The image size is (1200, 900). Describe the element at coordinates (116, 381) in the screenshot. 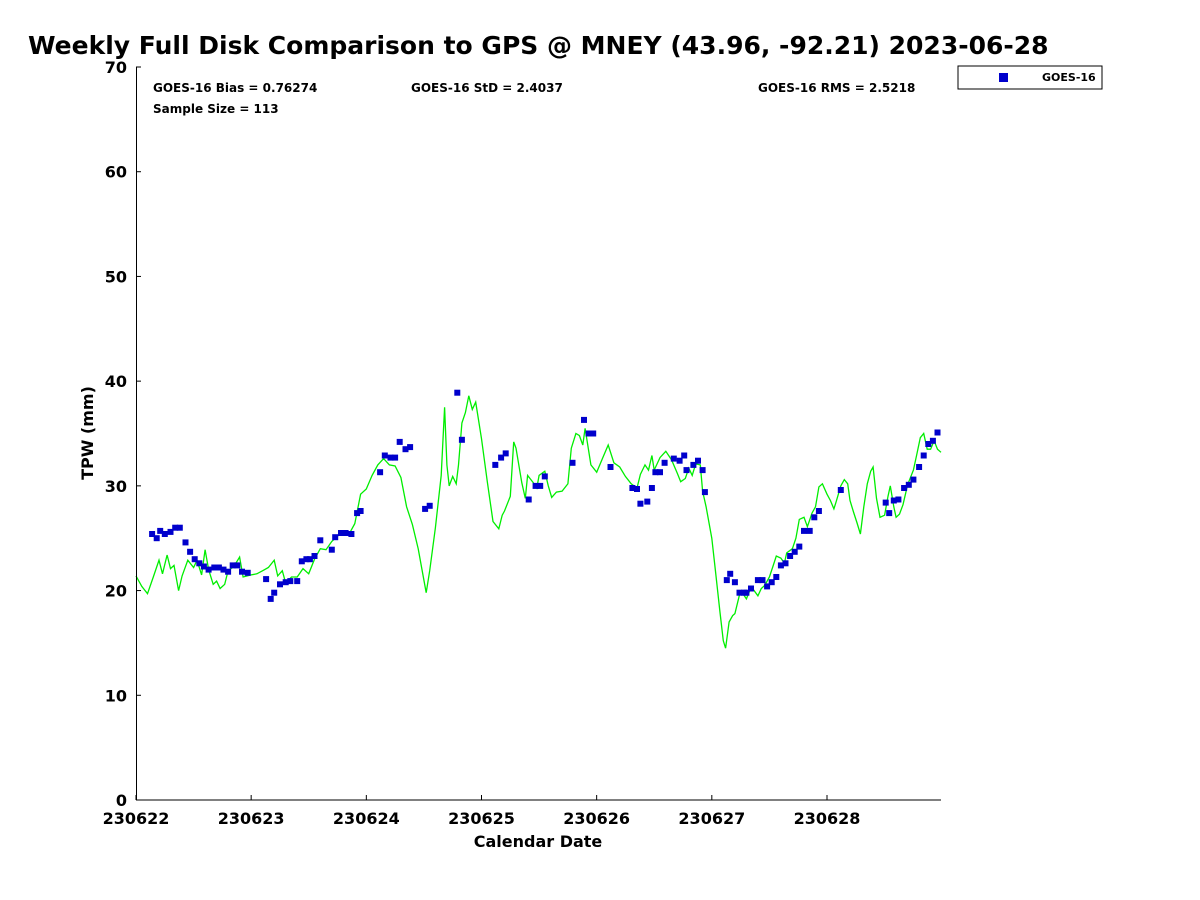

I see `y-tick-label: 40` at that location.